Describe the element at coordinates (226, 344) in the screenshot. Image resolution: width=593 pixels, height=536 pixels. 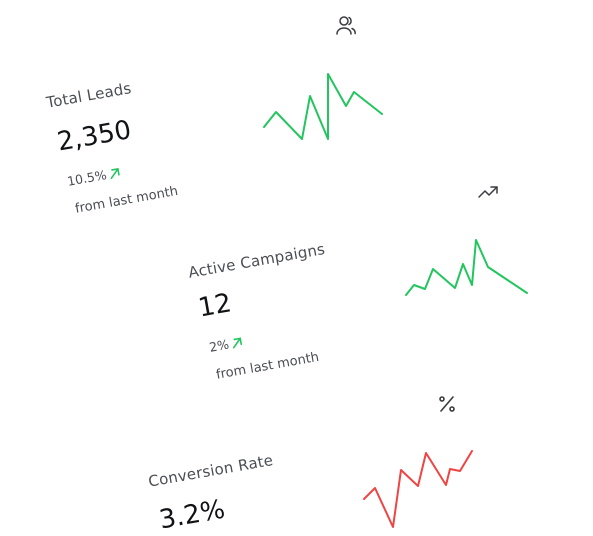
I see `card-delta: 2%` at that location.